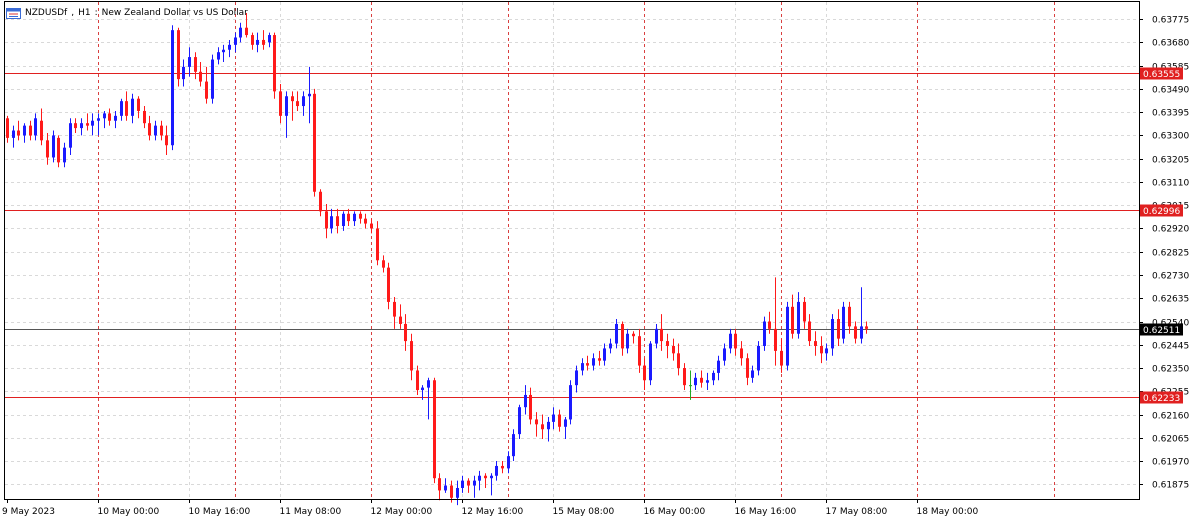 Image resolution: width=1200 pixels, height=521 pixels. Describe the element at coordinates (1170, 91) in the screenshot. I see `price-tick-label: 0.63490` at that location.